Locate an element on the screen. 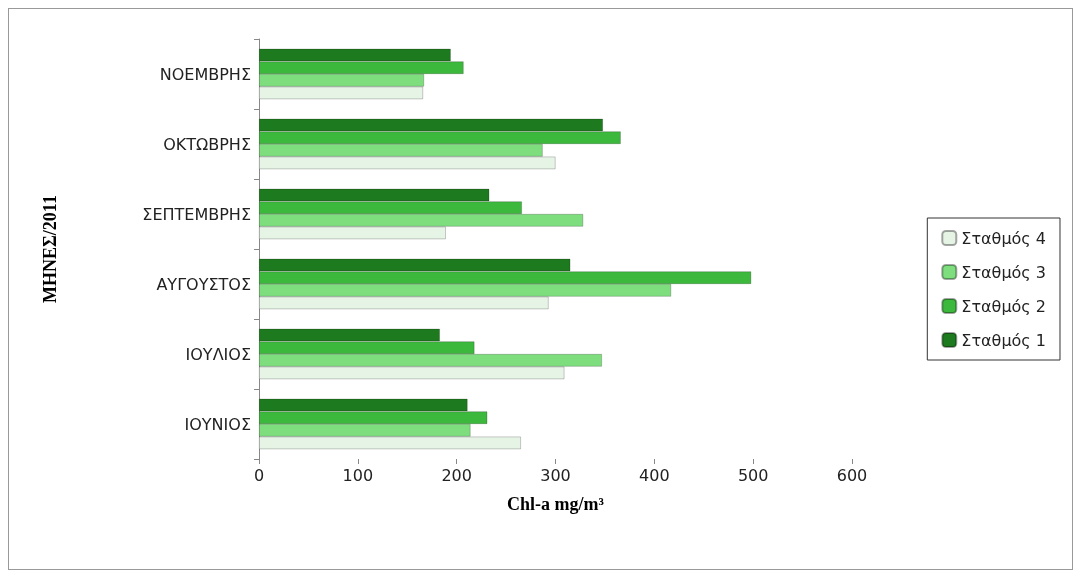  x-tick-label: 0 is located at coordinates (259, 475).